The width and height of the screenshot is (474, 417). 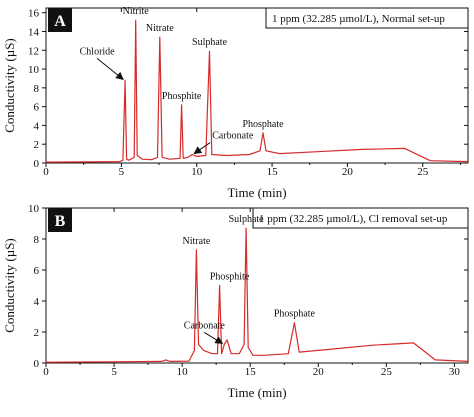 I want to click on peak-label: Nitrite, so click(x=136, y=11).